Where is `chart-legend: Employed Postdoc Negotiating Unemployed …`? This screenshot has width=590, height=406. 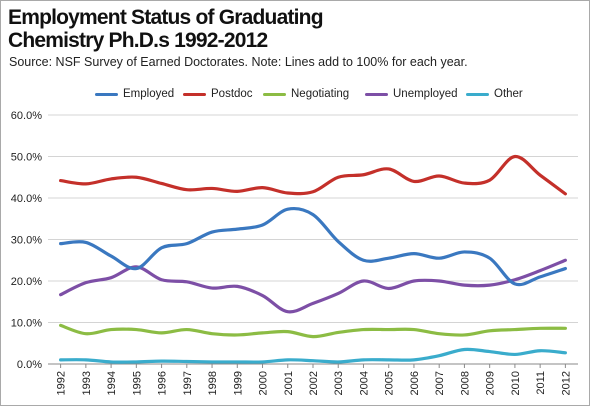
chart-legend: Employed Postdoc Negotiating Unemployed … is located at coordinates (295, 94).